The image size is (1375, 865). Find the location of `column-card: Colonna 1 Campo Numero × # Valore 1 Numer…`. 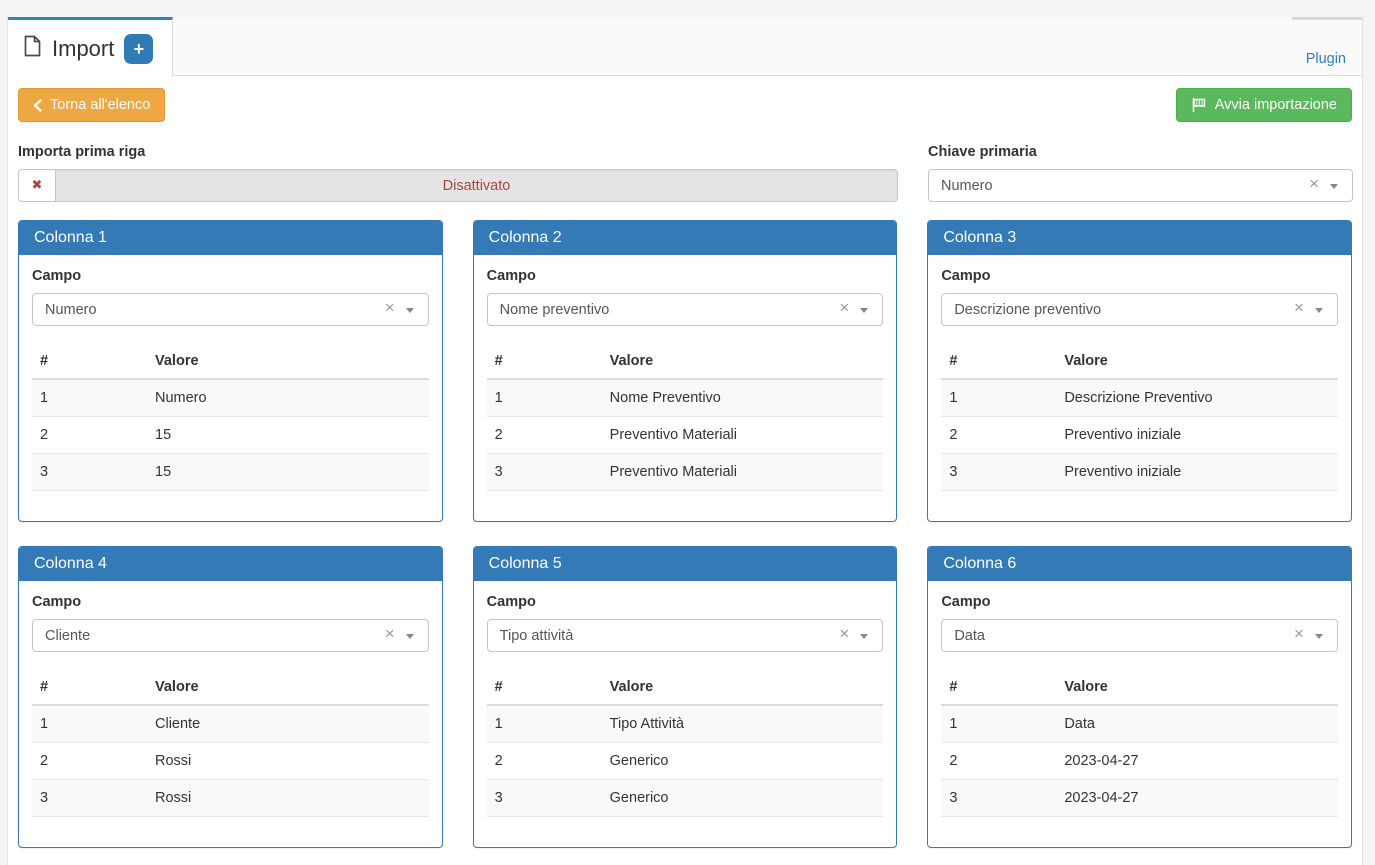

column-card: Colonna 1 Campo Numero × # Valore 1 Numer… is located at coordinates (230, 371).